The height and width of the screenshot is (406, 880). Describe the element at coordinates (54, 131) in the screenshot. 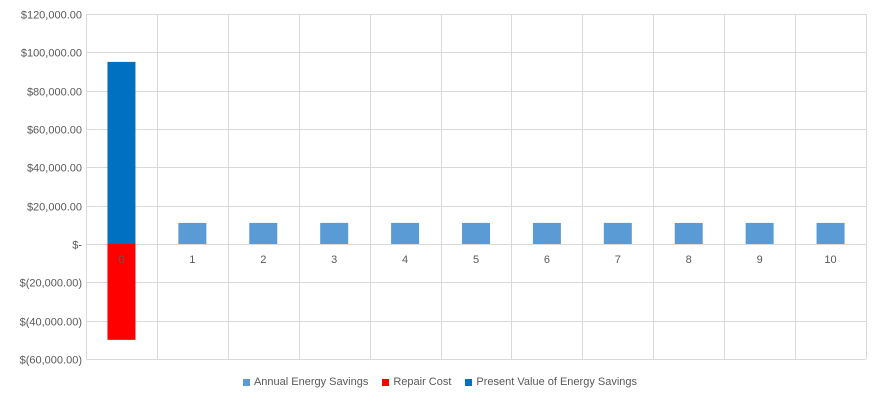

I see `y-tick-label: $60,000.00` at that location.